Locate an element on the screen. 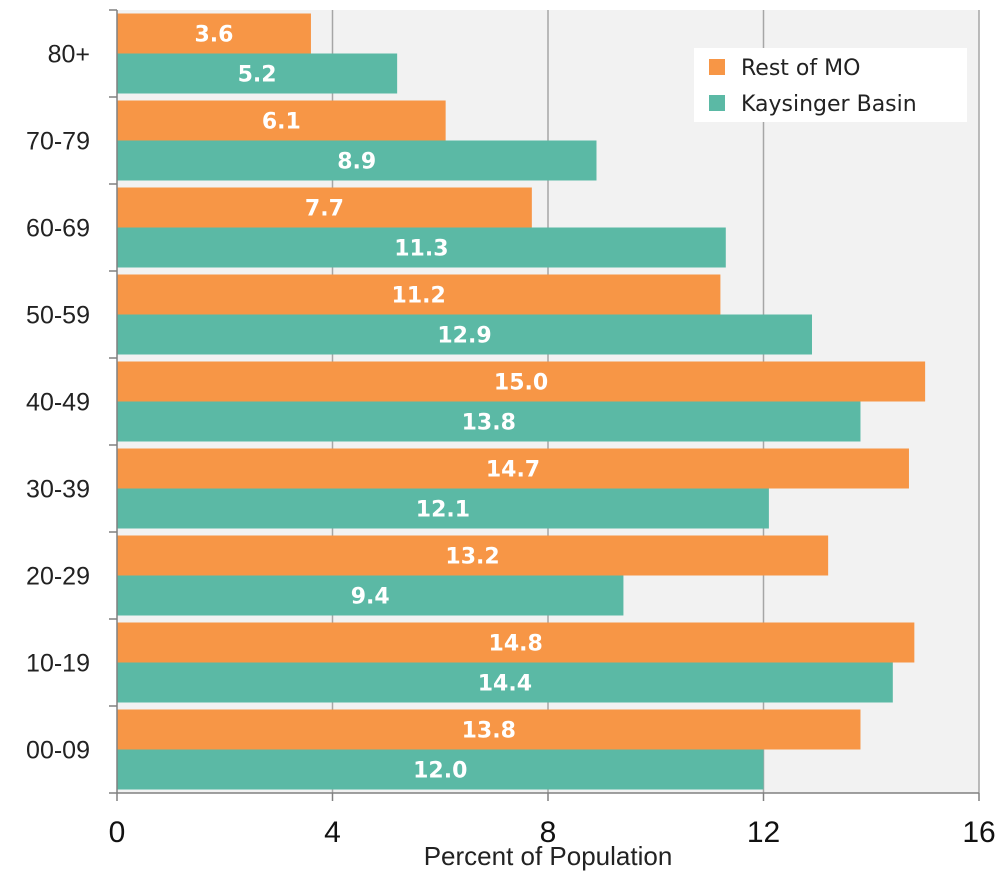 The height and width of the screenshot is (880, 1000). legend-box is located at coordinates (830, 85).